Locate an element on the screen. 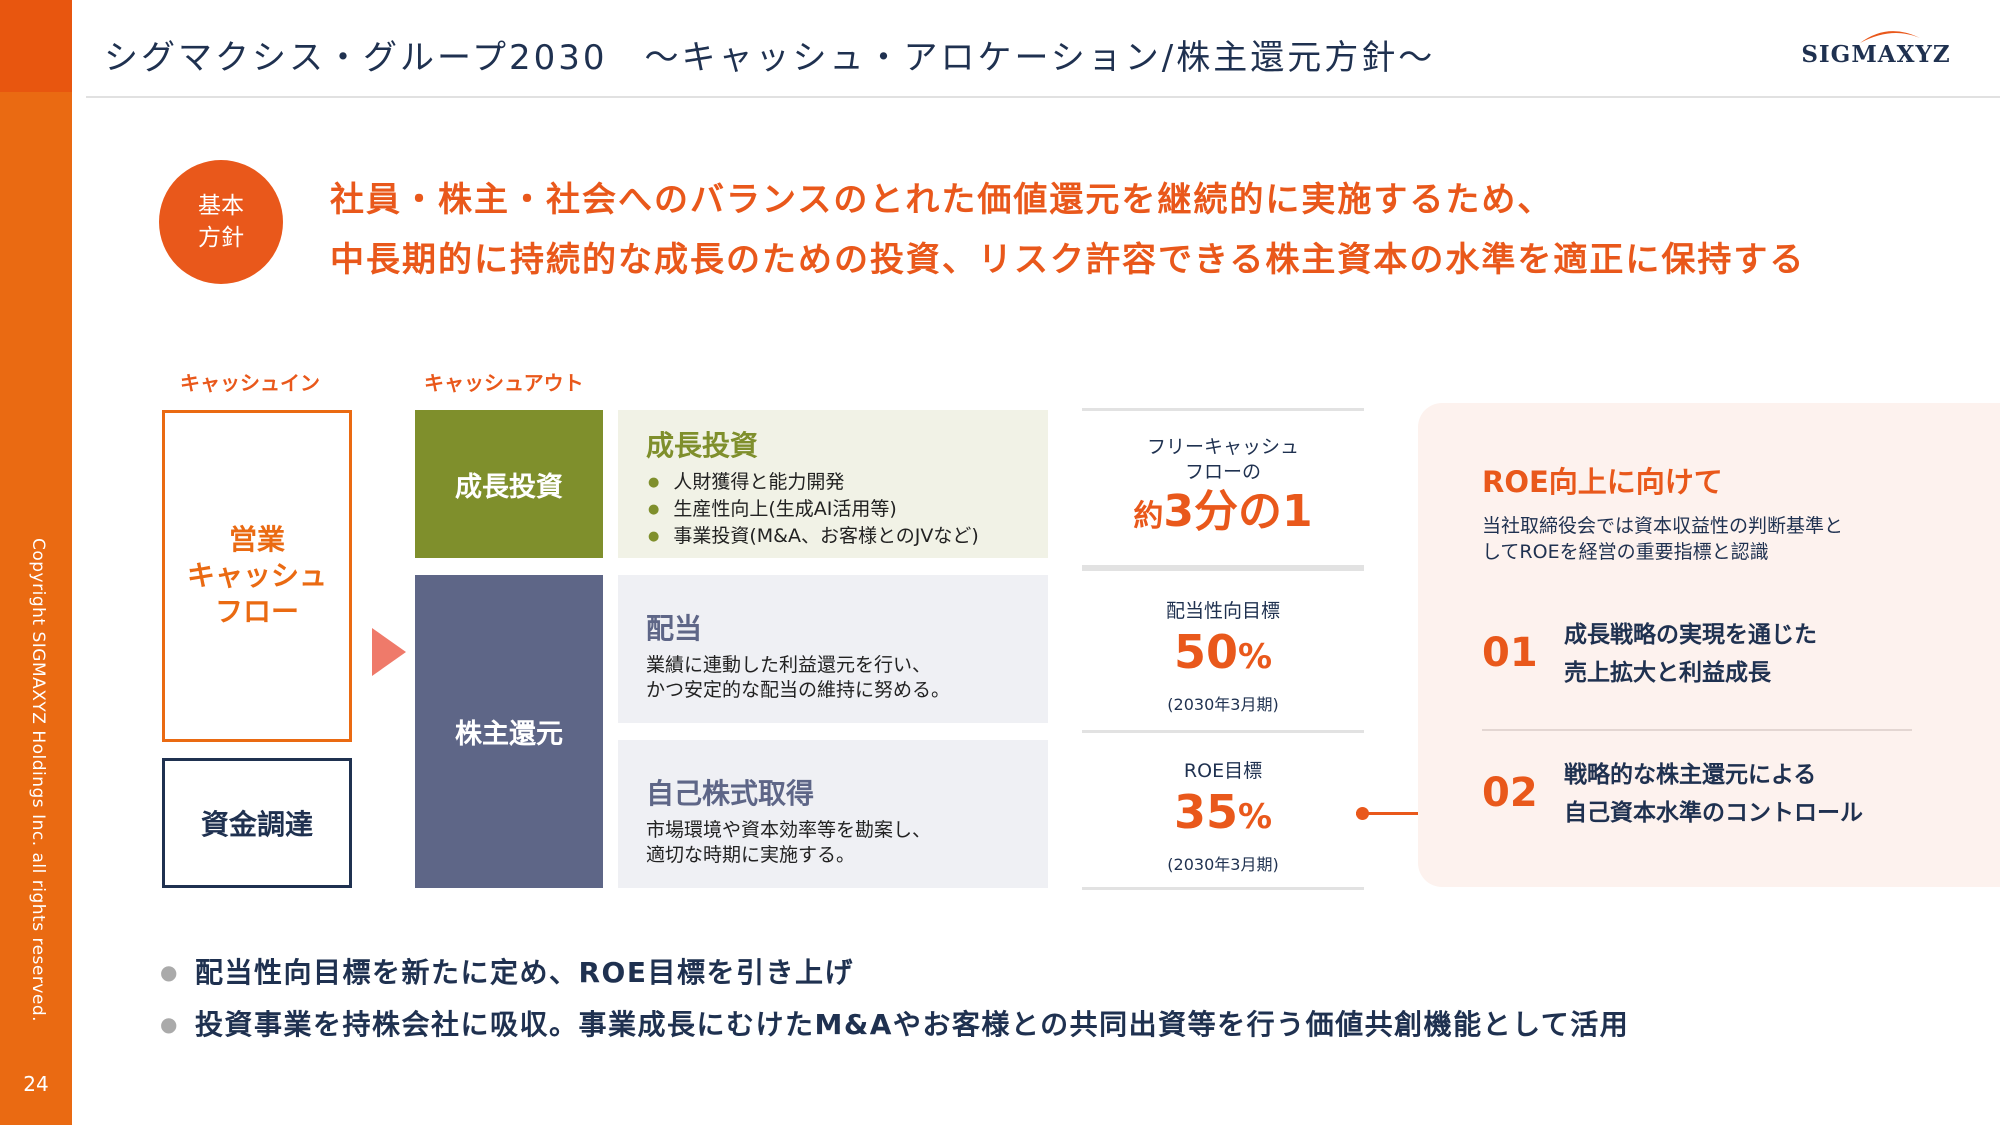 The image size is (2000, 1125). roe-item-text: 成長戦略の実現を通じた 売上拡大と利益成長 is located at coordinates (1690, 654).